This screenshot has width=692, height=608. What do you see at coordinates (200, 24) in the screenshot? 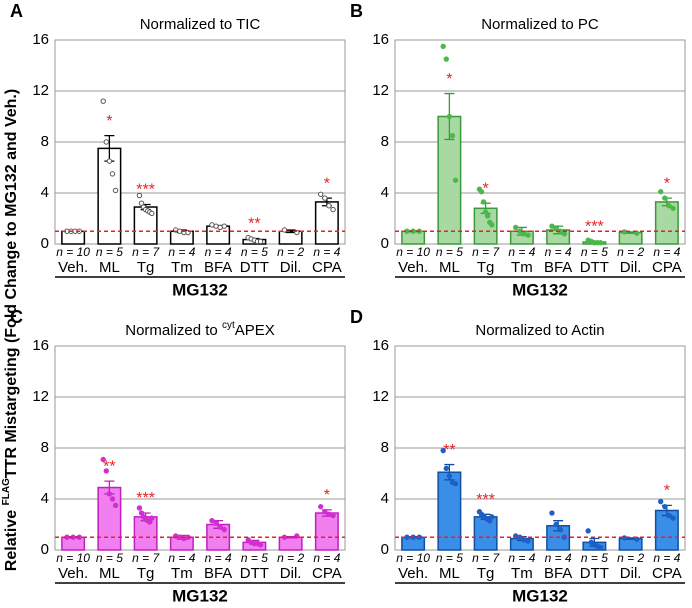
I see `panel-title: Normalized to TIC` at bounding box center [200, 24].